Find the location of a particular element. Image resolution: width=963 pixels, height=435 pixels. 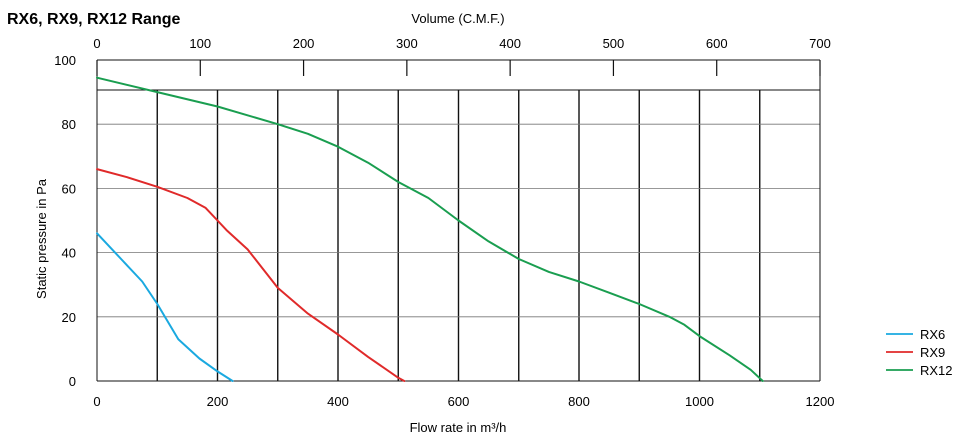

x-axis-tick-label: 1200 is located at coordinates (820, 401).